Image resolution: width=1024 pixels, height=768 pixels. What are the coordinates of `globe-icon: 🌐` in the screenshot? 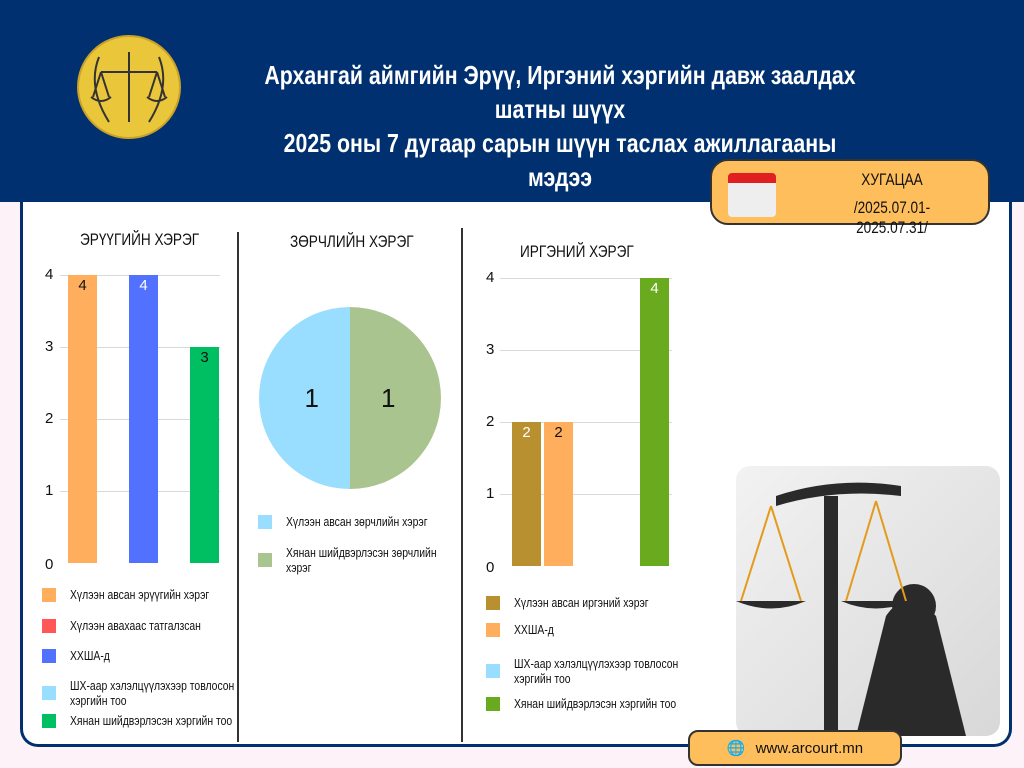 It's located at (736, 748).